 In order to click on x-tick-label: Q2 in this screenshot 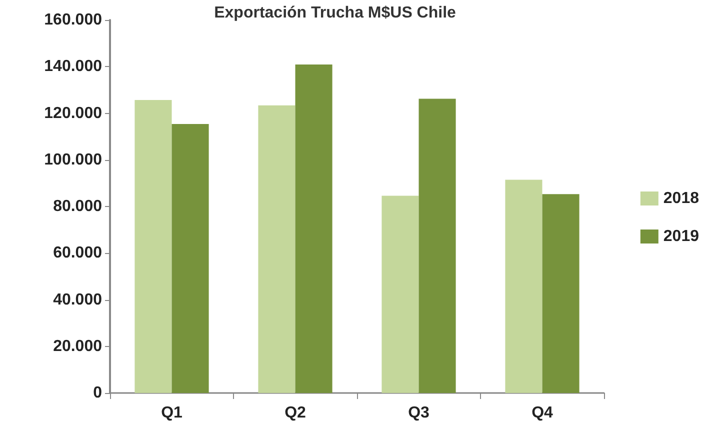, I will do `click(295, 413)`.